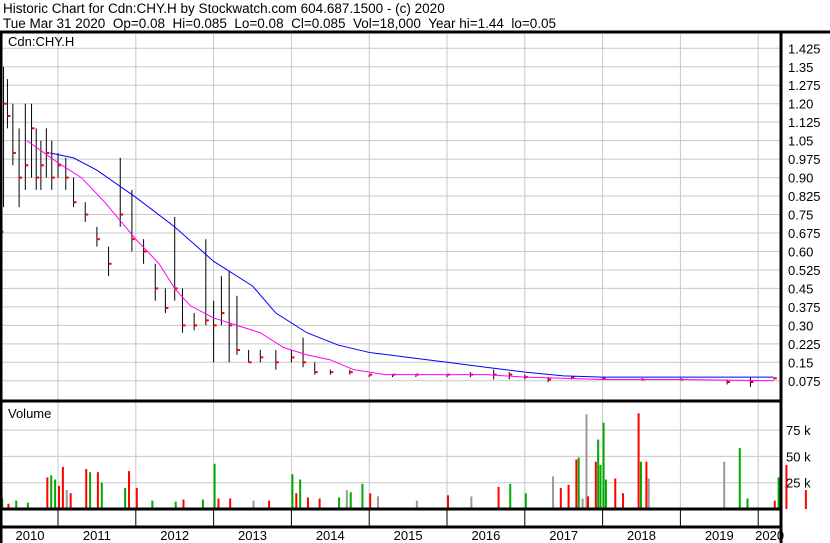  I want to click on price-tick-label: 1.425, so click(804, 48).